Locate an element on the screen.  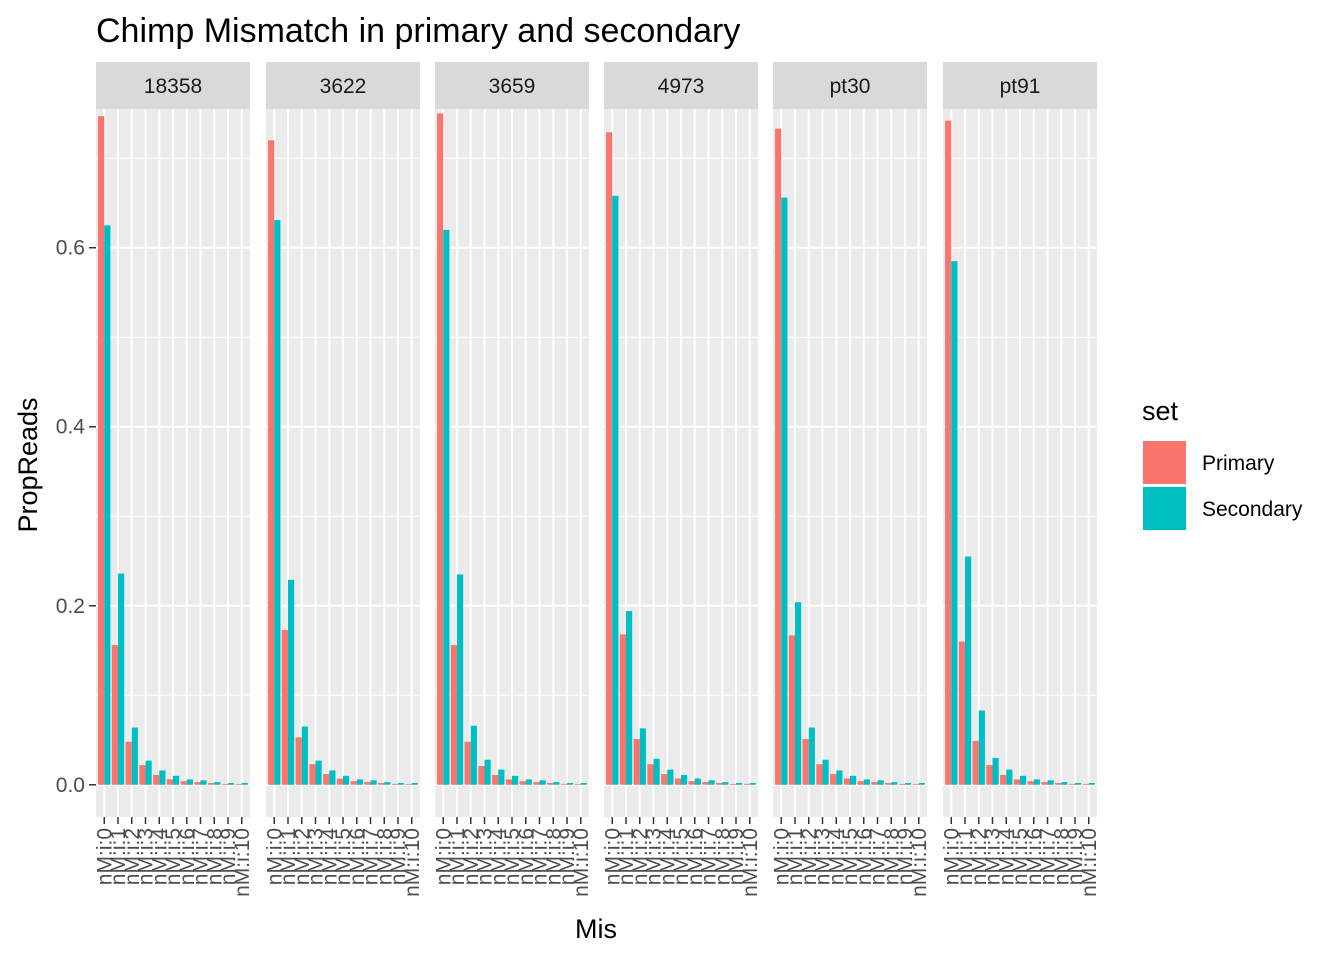
facet-strip-label: 3659 is located at coordinates (512, 86).